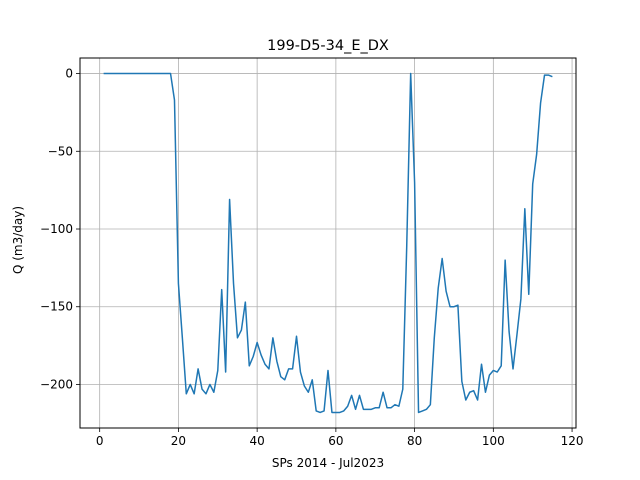  I want to click on y-tick-label: −50, so click(60, 151).